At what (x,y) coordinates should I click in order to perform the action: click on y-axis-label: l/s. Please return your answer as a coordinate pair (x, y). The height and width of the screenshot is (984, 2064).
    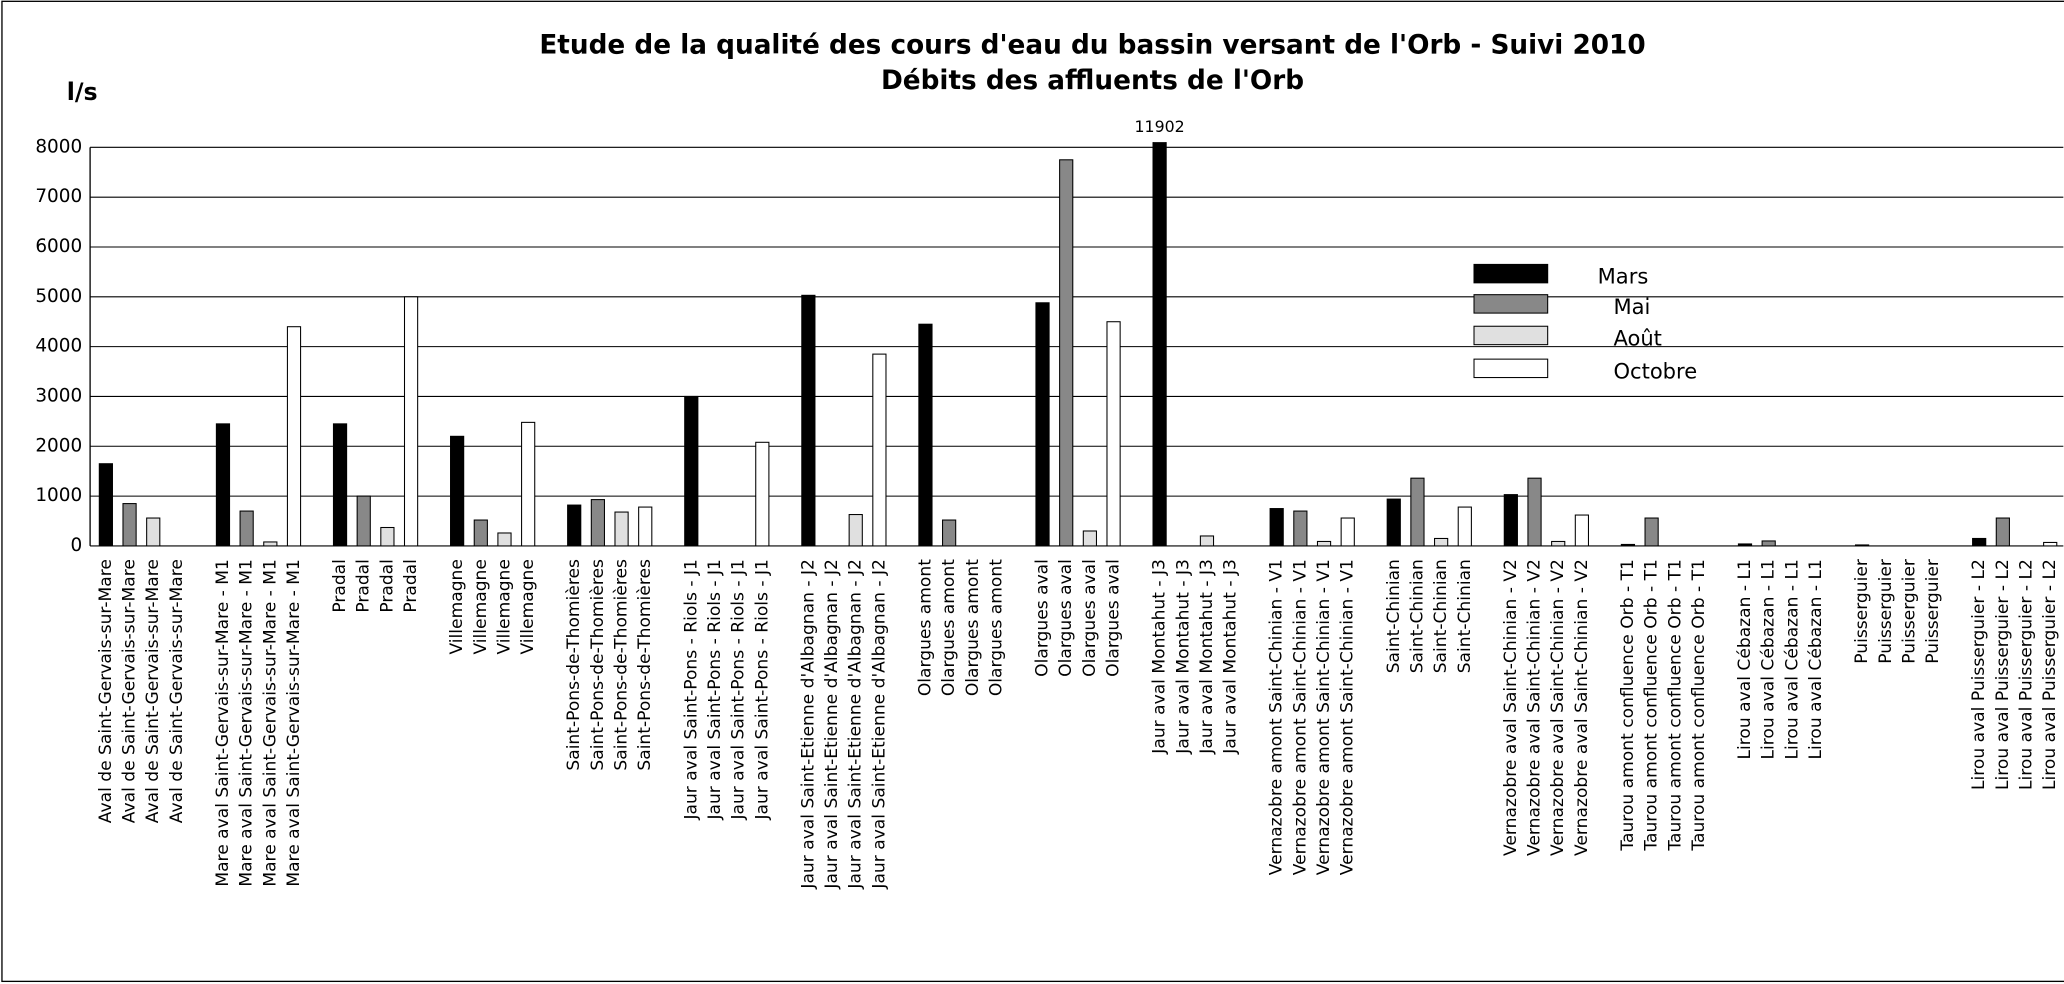
    Looking at the image, I should click on (82, 92).